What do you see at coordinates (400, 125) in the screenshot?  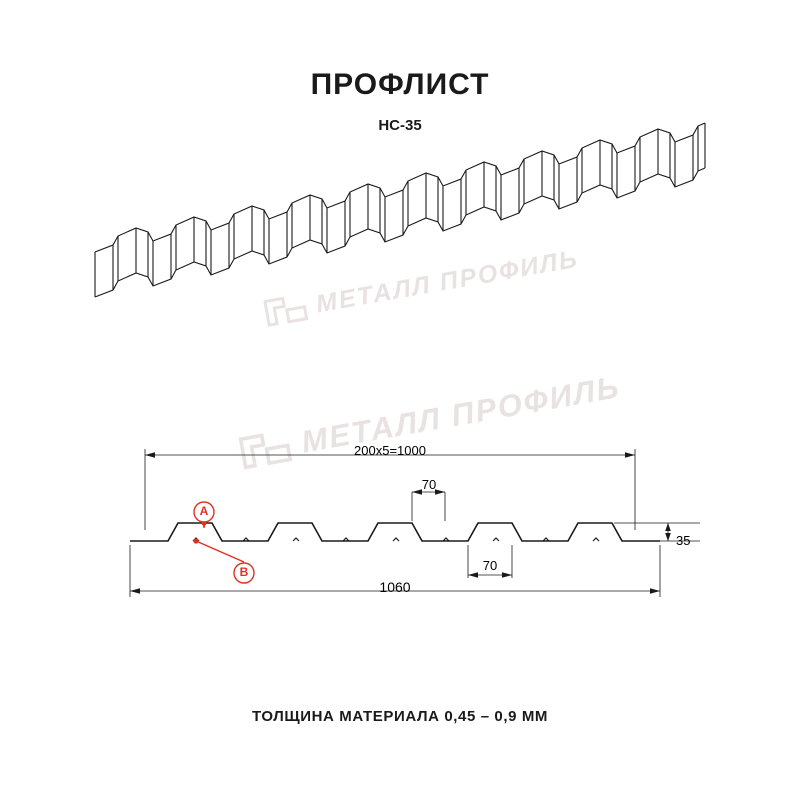 I see `product-model: НС-35` at bounding box center [400, 125].